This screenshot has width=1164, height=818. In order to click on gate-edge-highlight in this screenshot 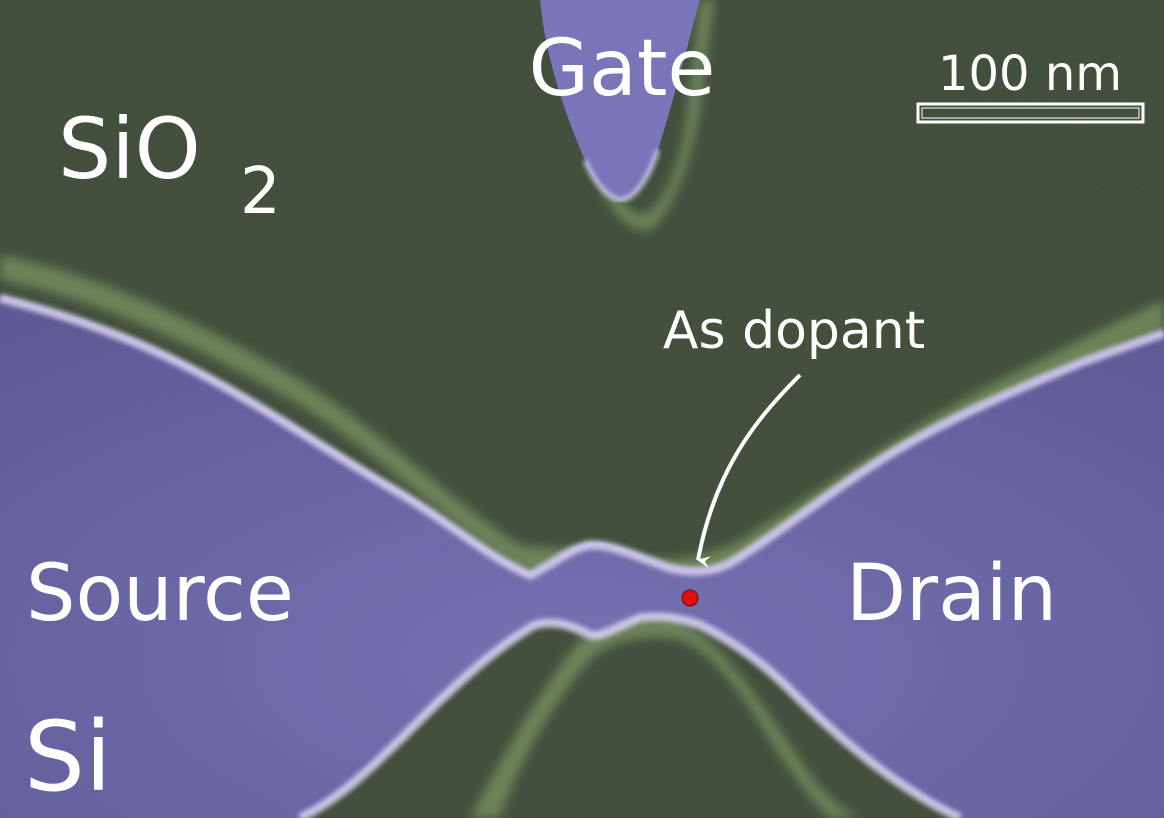, I will do `click(621, 176)`.